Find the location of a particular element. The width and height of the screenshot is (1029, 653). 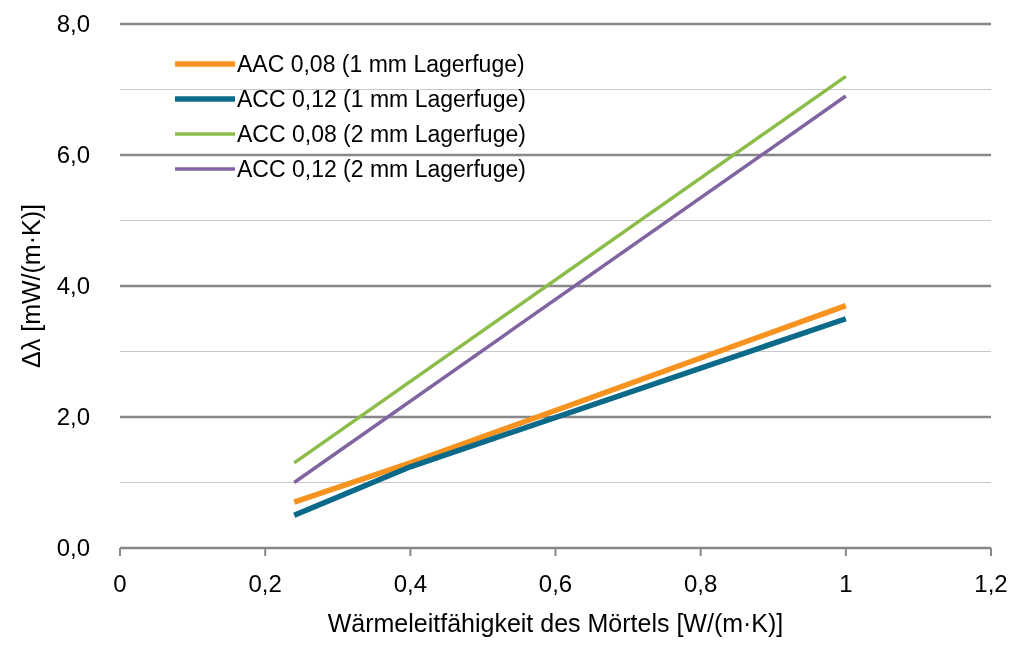

legend-label: ACC 0,12 (2 mm Lagerfuge) is located at coordinates (381, 169).